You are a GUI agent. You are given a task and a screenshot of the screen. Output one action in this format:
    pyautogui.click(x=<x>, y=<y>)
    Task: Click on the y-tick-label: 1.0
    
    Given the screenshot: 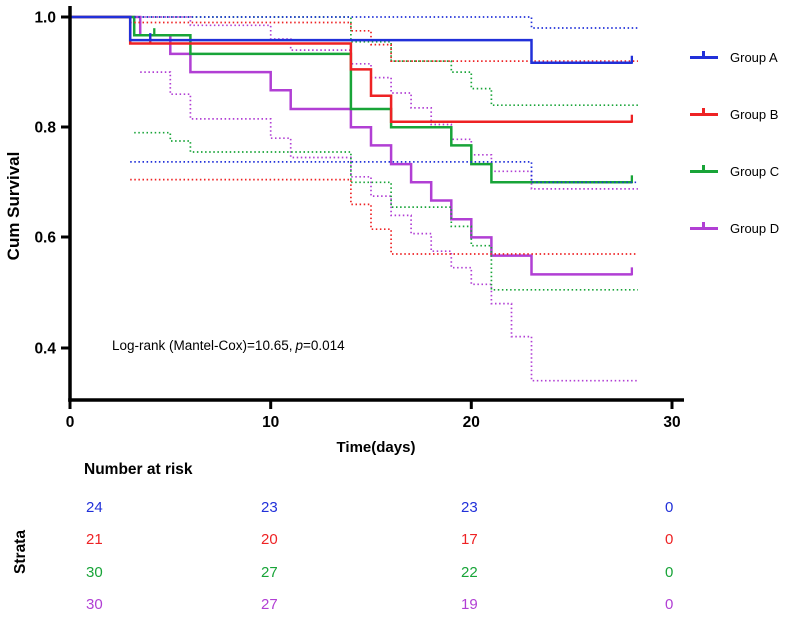 What is the action you would take?
    pyautogui.click(x=45, y=18)
    